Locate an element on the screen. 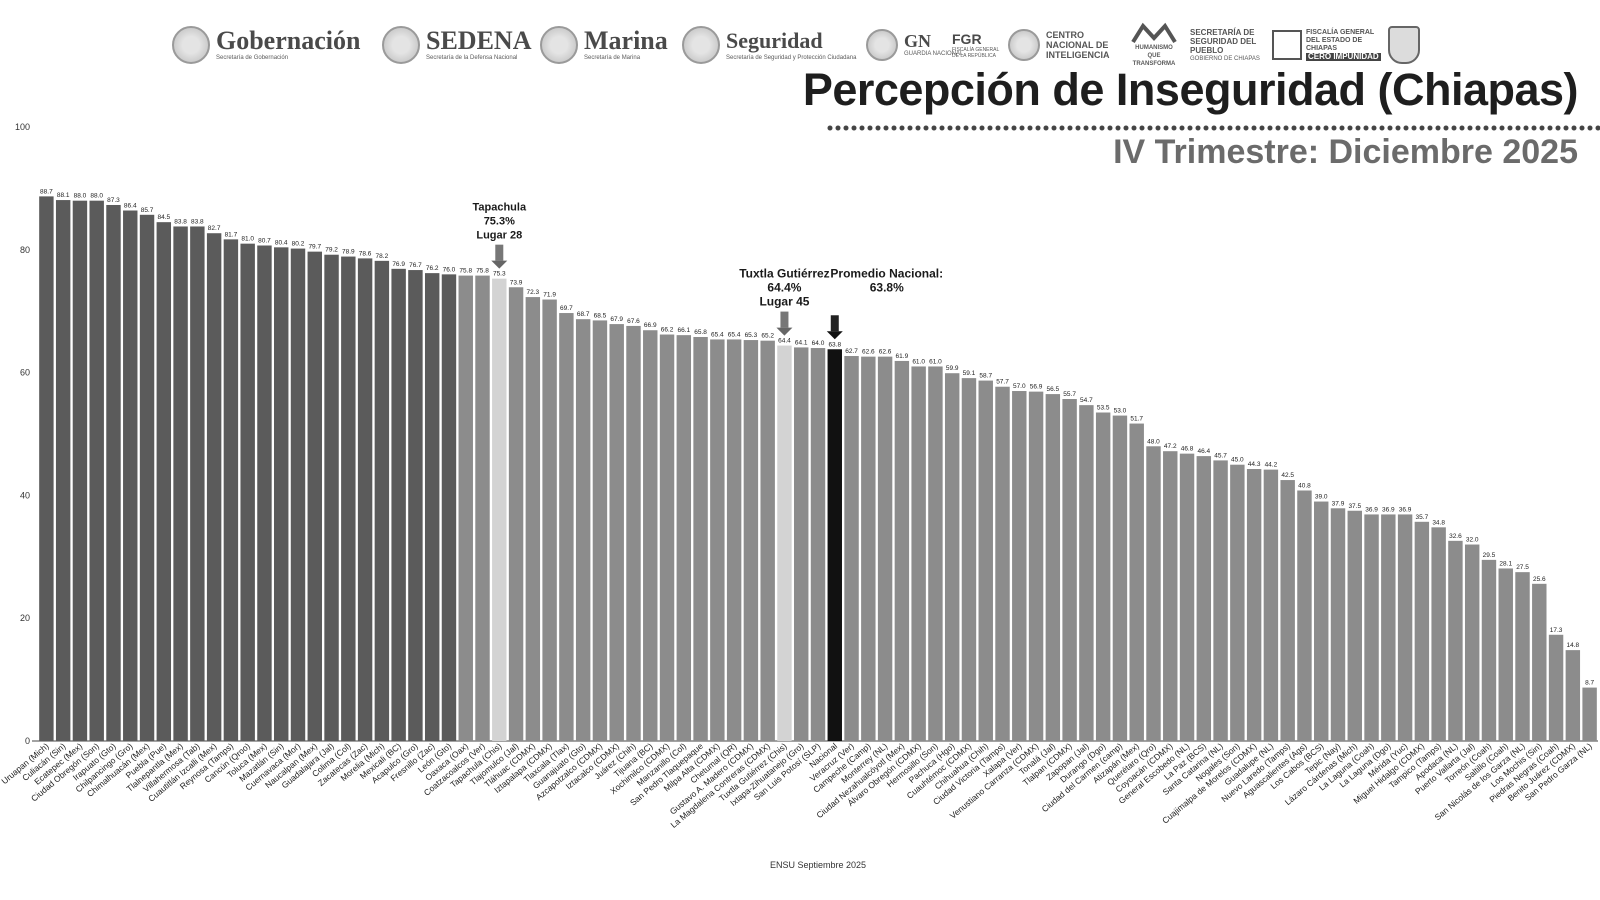 This screenshot has height=900, width=1600. y-tick-label: 60 is located at coordinates (25, 373).